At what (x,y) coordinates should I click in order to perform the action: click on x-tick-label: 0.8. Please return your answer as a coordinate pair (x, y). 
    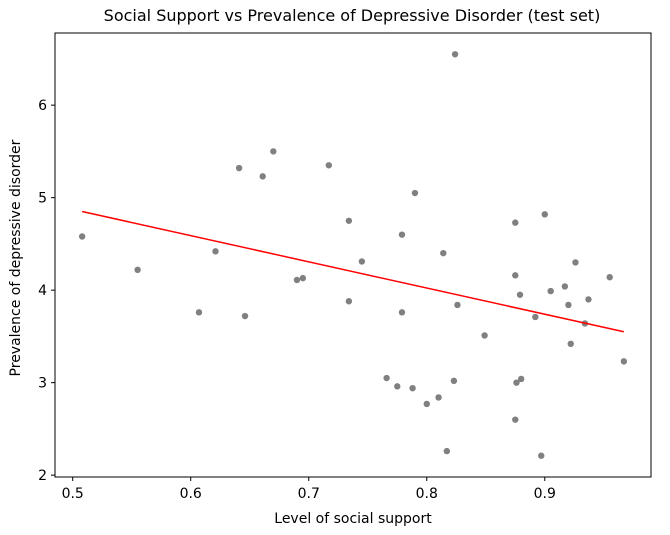
    Looking at the image, I should click on (427, 494).